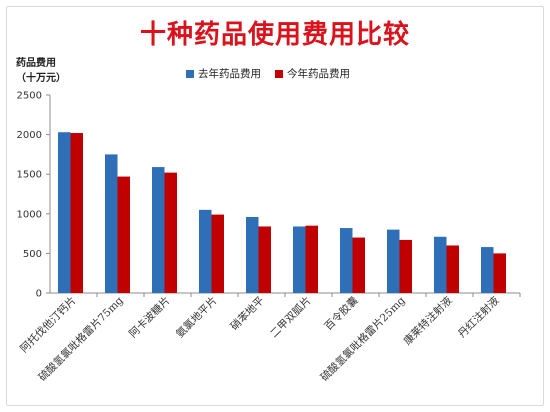  Describe the element at coordinates (81, 339) in the screenshot. I see `x-category-label: 硫酸氢氯吡格雷片75mg` at that location.